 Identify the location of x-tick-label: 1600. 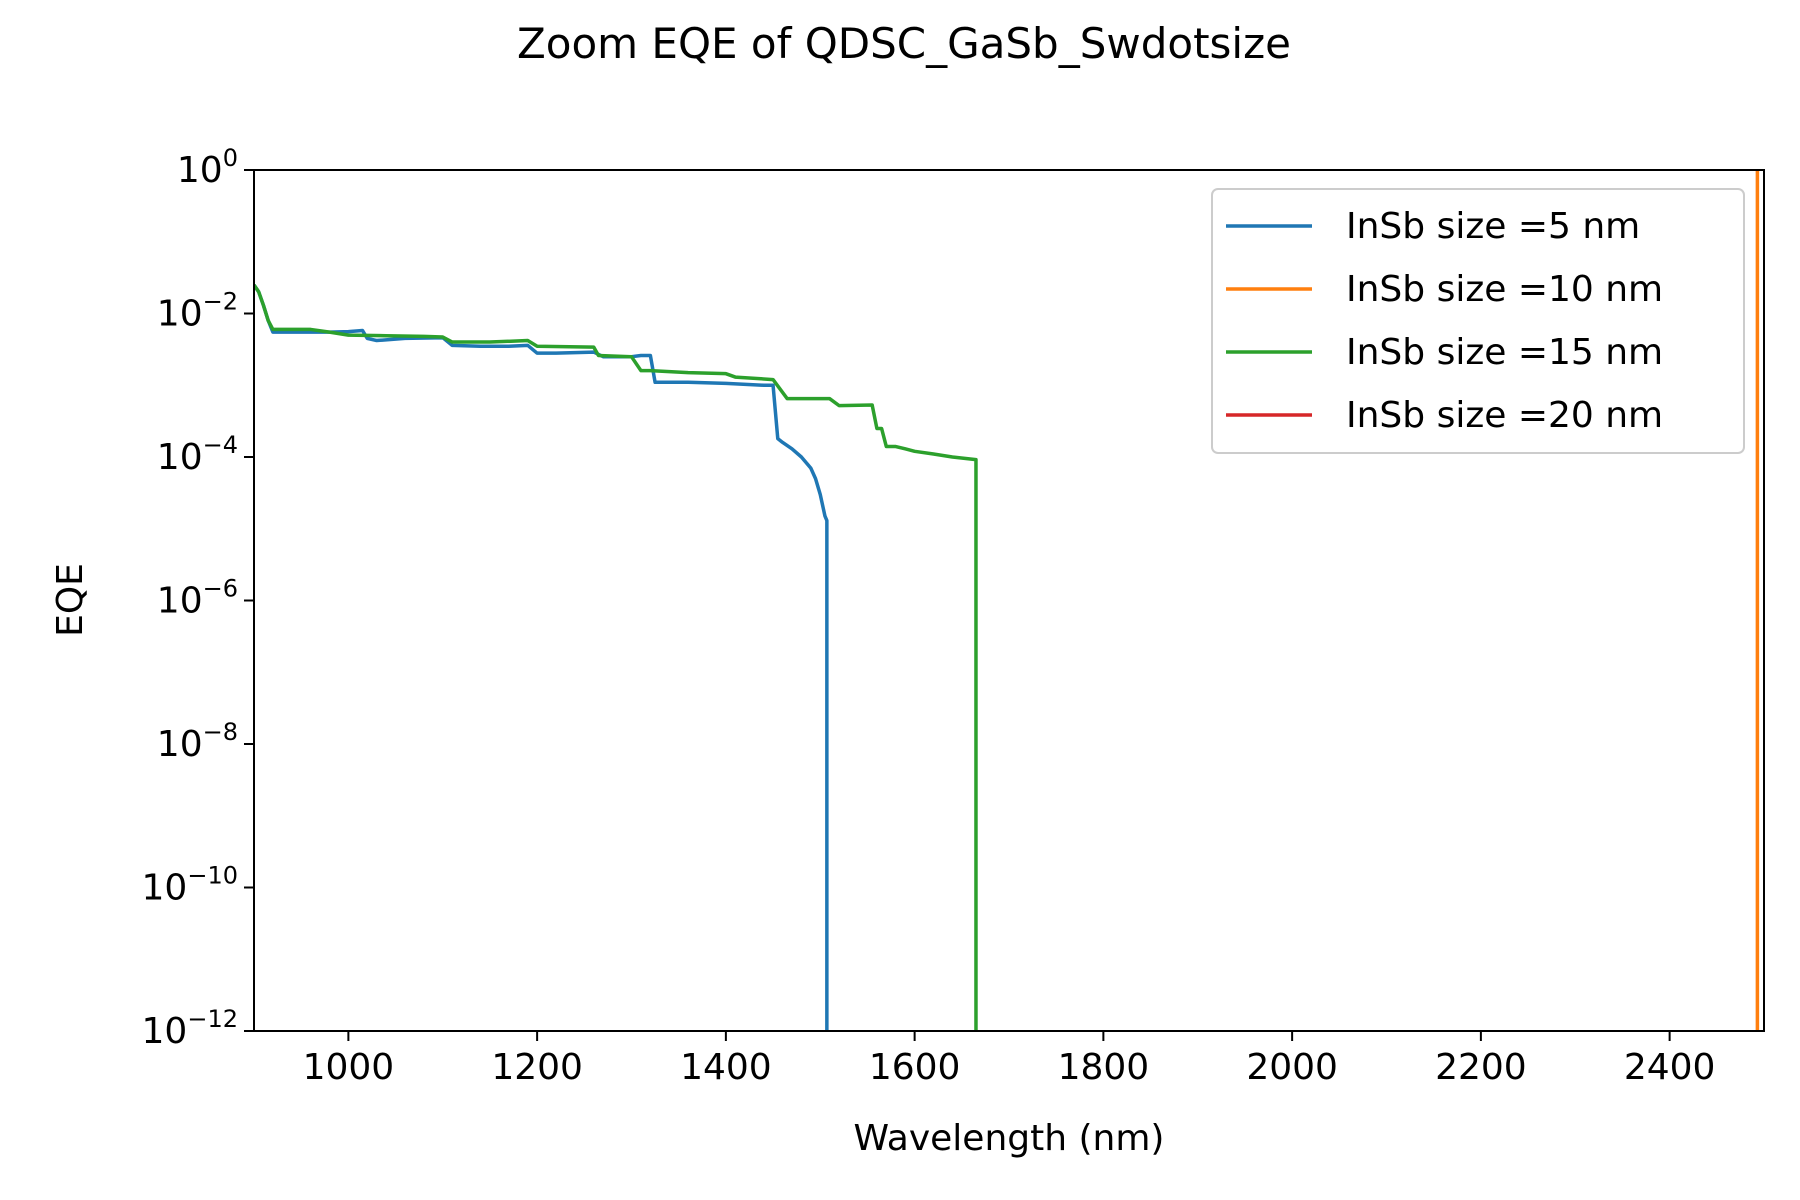
(915, 1067).